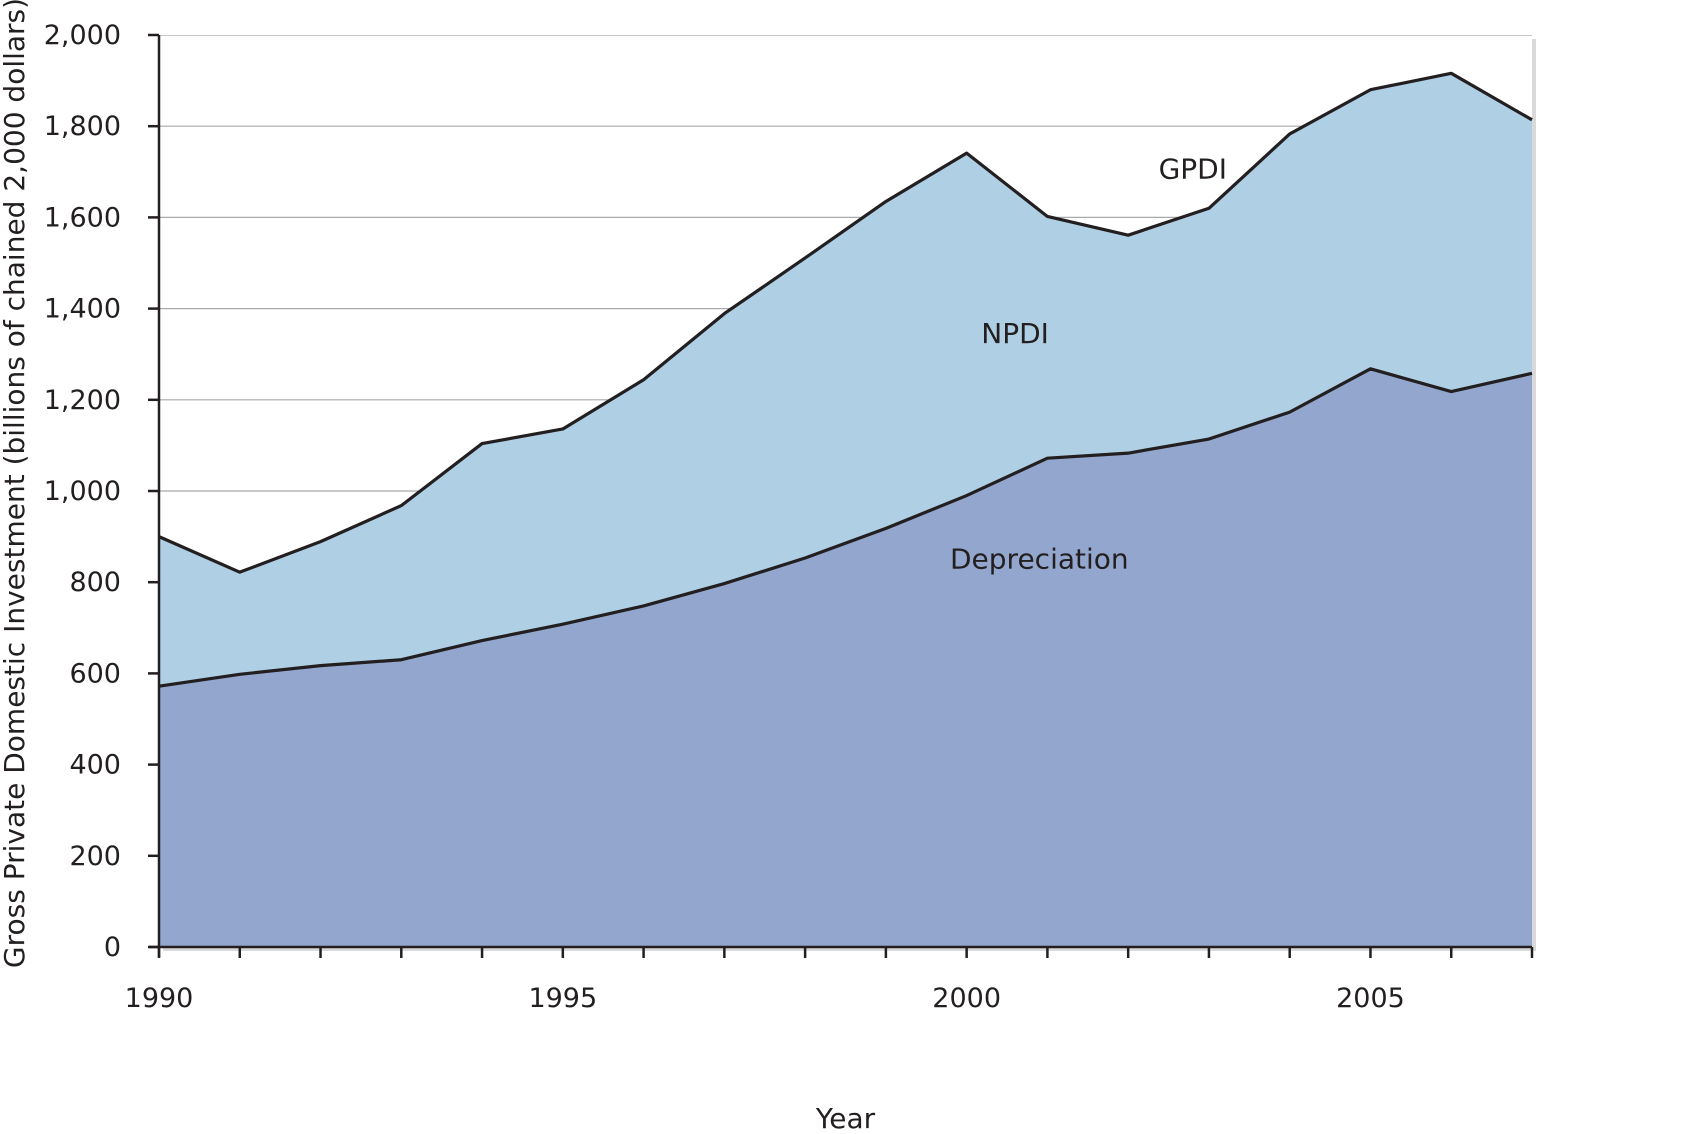 This screenshot has width=1686, height=1134. I want to click on y-tick-label: 1,200, so click(82, 400).